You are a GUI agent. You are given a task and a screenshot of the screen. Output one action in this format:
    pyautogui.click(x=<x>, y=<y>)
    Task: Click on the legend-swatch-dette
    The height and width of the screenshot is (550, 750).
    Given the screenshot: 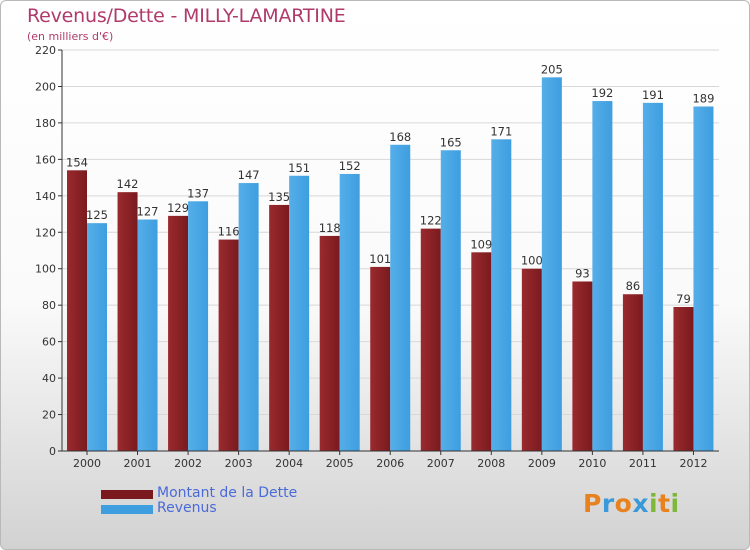 What is the action you would take?
    pyautogui.click(x=127, y=494)
    